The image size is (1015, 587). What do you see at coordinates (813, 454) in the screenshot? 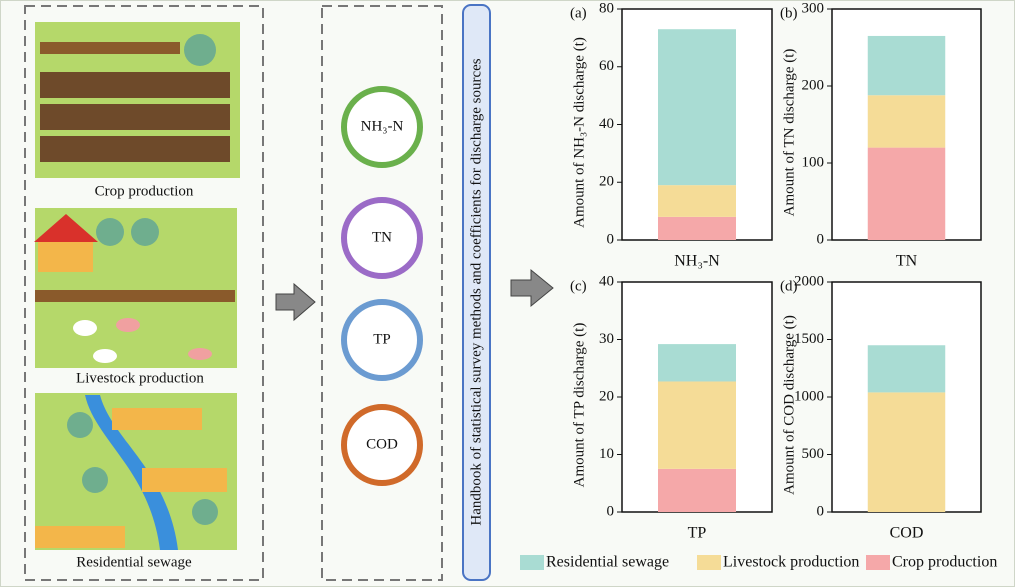
I see `y-tick-label: 500` at bounding box center [813, 454].